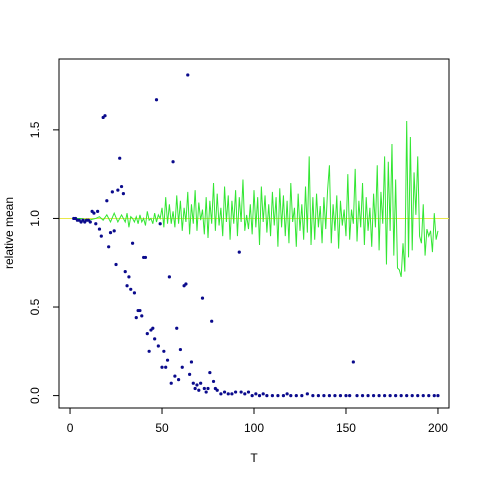 This screenshot has width=480, height=480. I want to click on x-tick-label: 100, so click(254, 428).